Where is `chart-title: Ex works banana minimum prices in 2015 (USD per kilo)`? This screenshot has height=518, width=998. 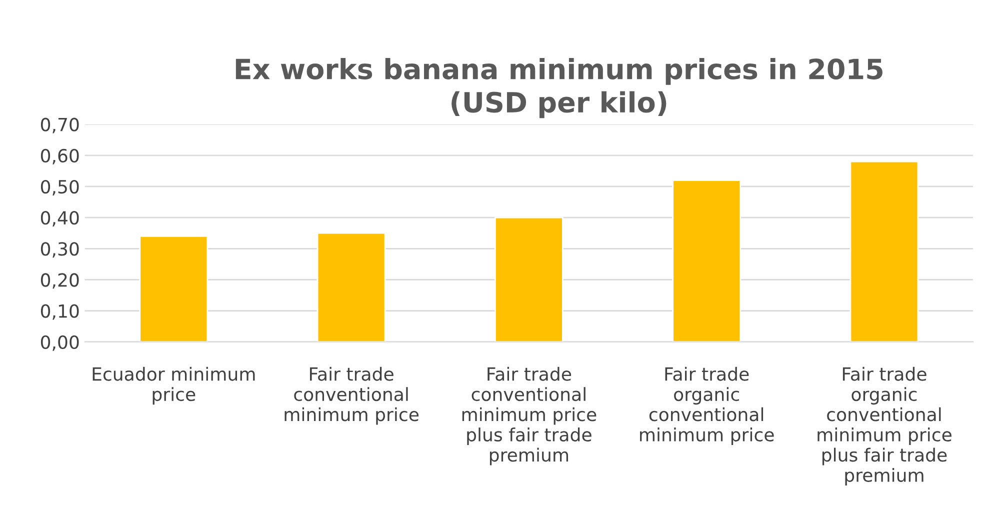
chart-title: Ex works banana minimum prices in 2015 (USD per kilo) is located at coordinates (559, 88).